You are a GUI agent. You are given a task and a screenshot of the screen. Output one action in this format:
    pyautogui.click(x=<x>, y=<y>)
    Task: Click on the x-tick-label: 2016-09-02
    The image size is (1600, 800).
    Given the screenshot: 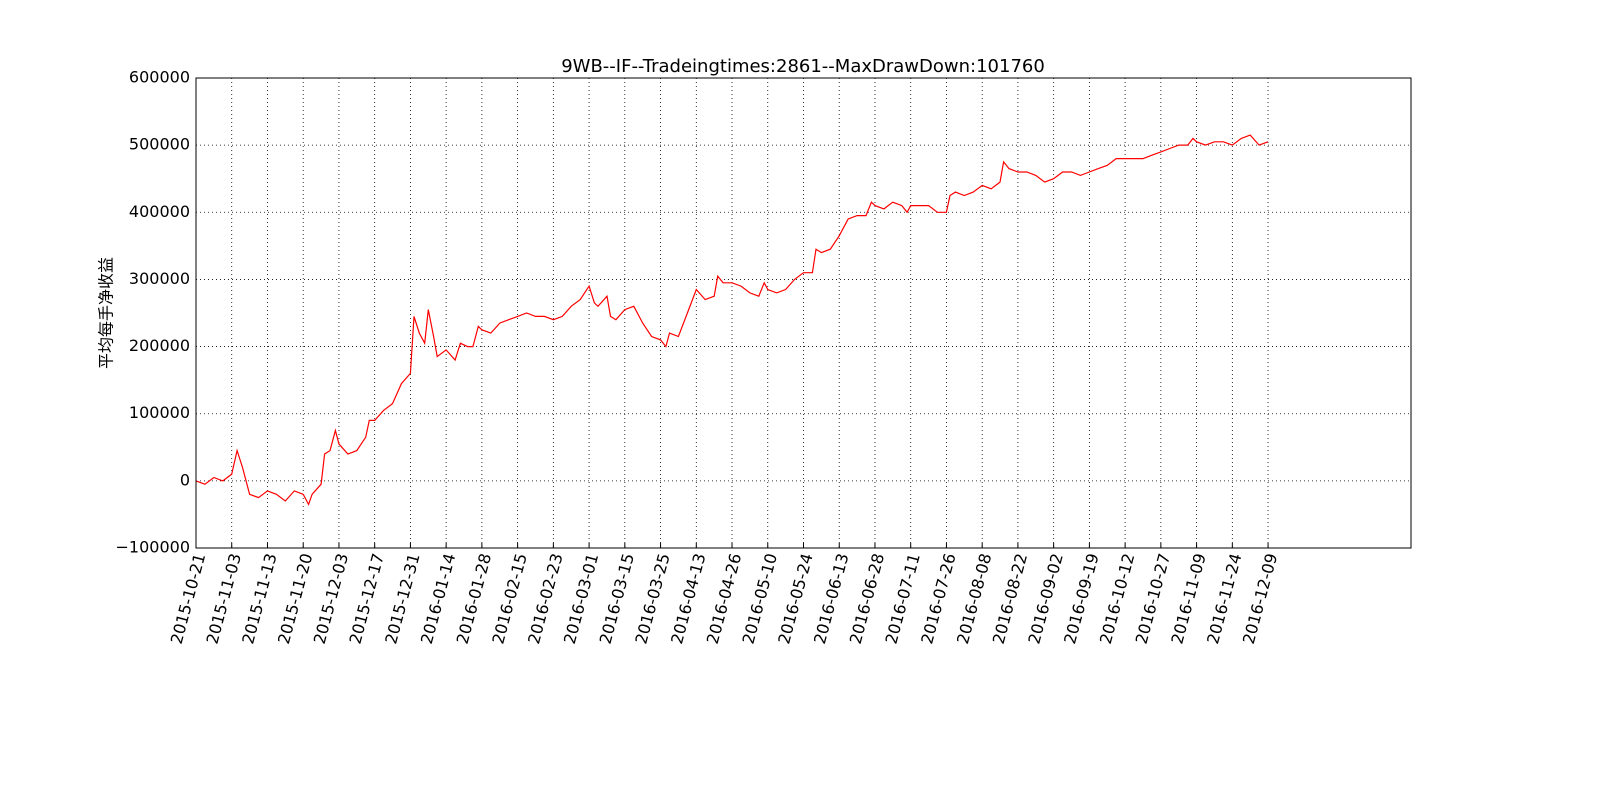 What is the action you would take?
    pyautogui.click(x=1045, y=598)
    